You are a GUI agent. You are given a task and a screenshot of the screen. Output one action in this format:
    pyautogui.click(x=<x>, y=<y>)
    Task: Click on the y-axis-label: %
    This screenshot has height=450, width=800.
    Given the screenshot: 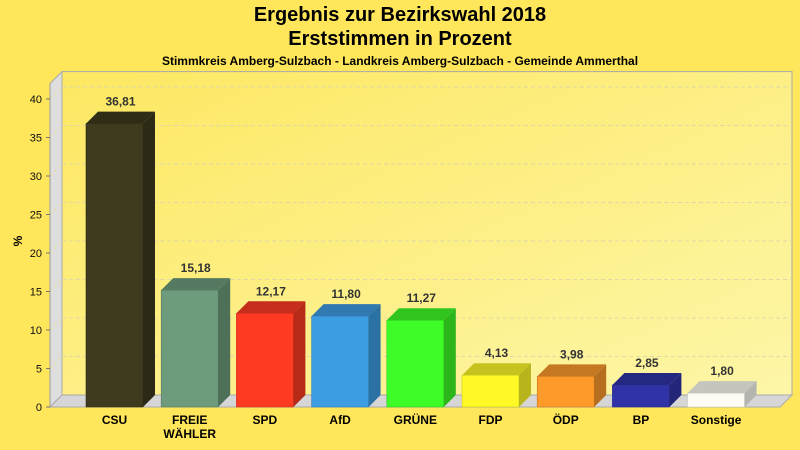 What is the action you would take?
    pyautogui.click(x=18, y=240)
    